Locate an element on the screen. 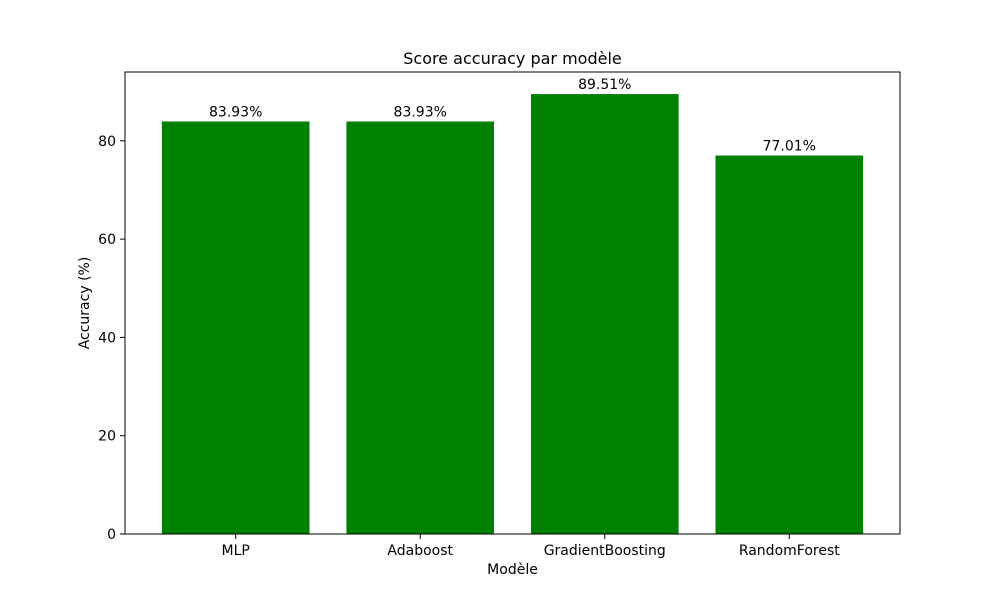  y-tick-label-80: 80 is located at coordinates (107, 142).